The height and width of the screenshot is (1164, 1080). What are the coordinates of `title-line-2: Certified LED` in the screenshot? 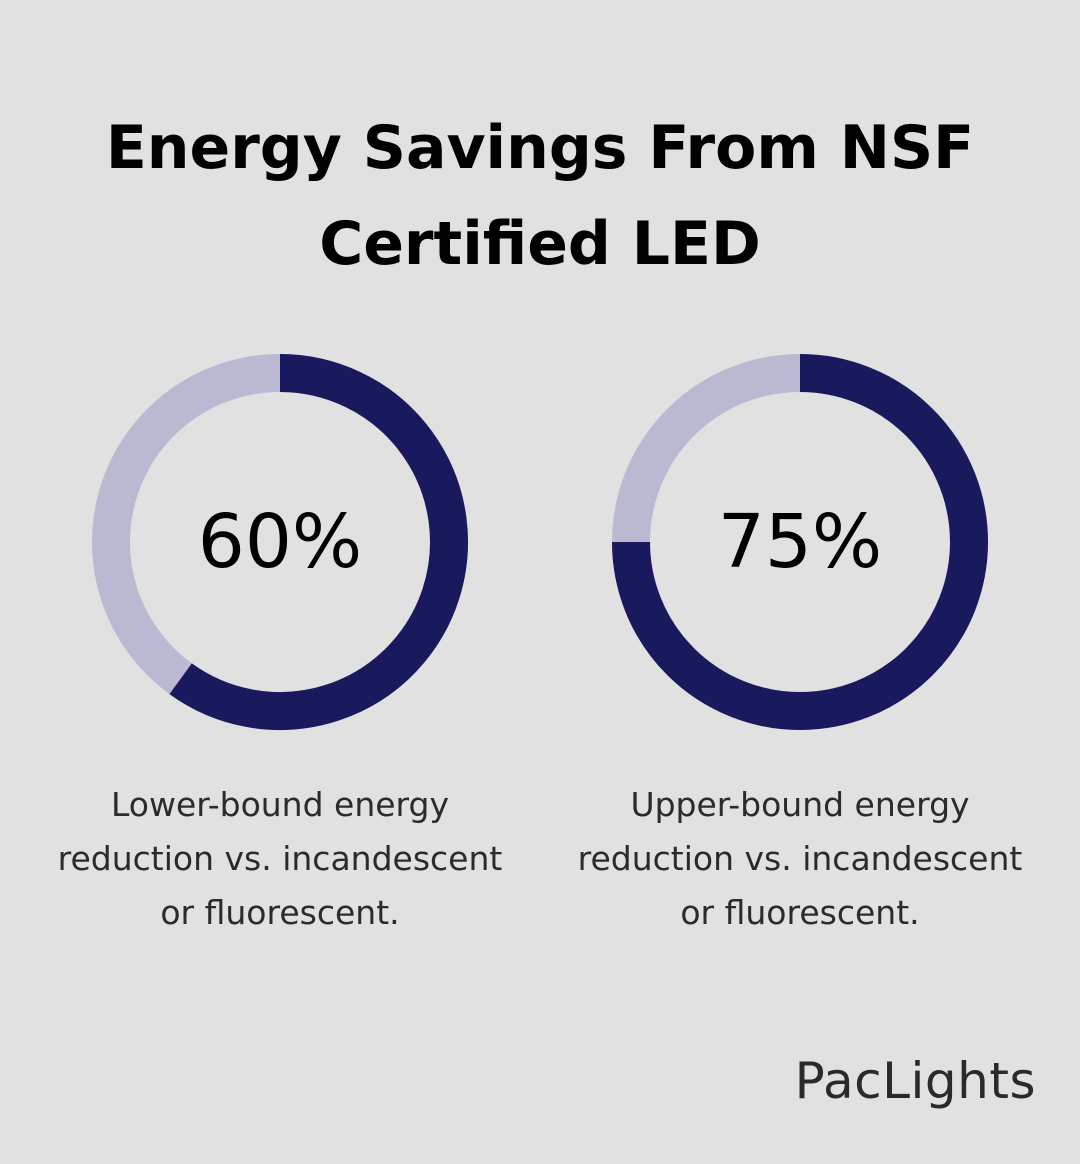 It's located at (540, 244).